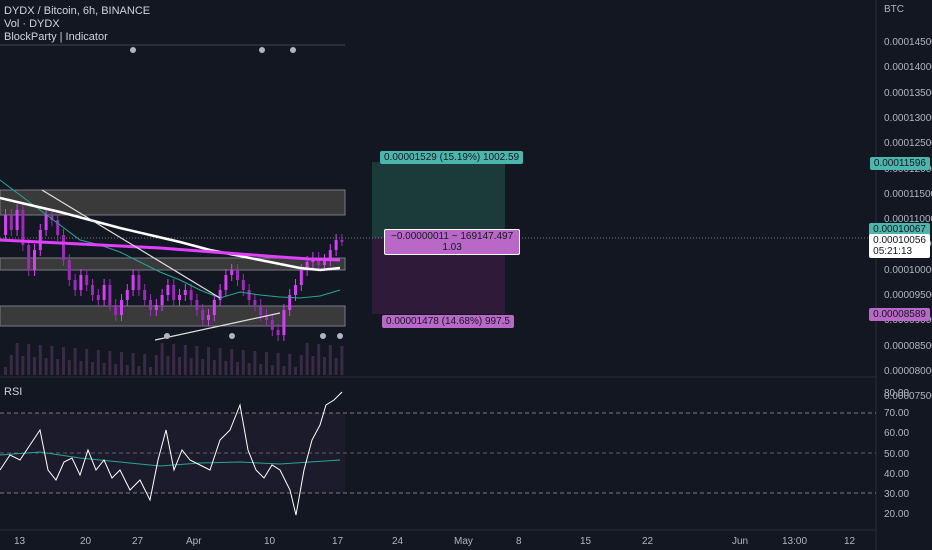 The image size is (932, 550). What do you see at coordinates (56, 37) in the screenshot?
I see `indicator-legend: BlockParty | Indicator` at bounding box center [56, 37].